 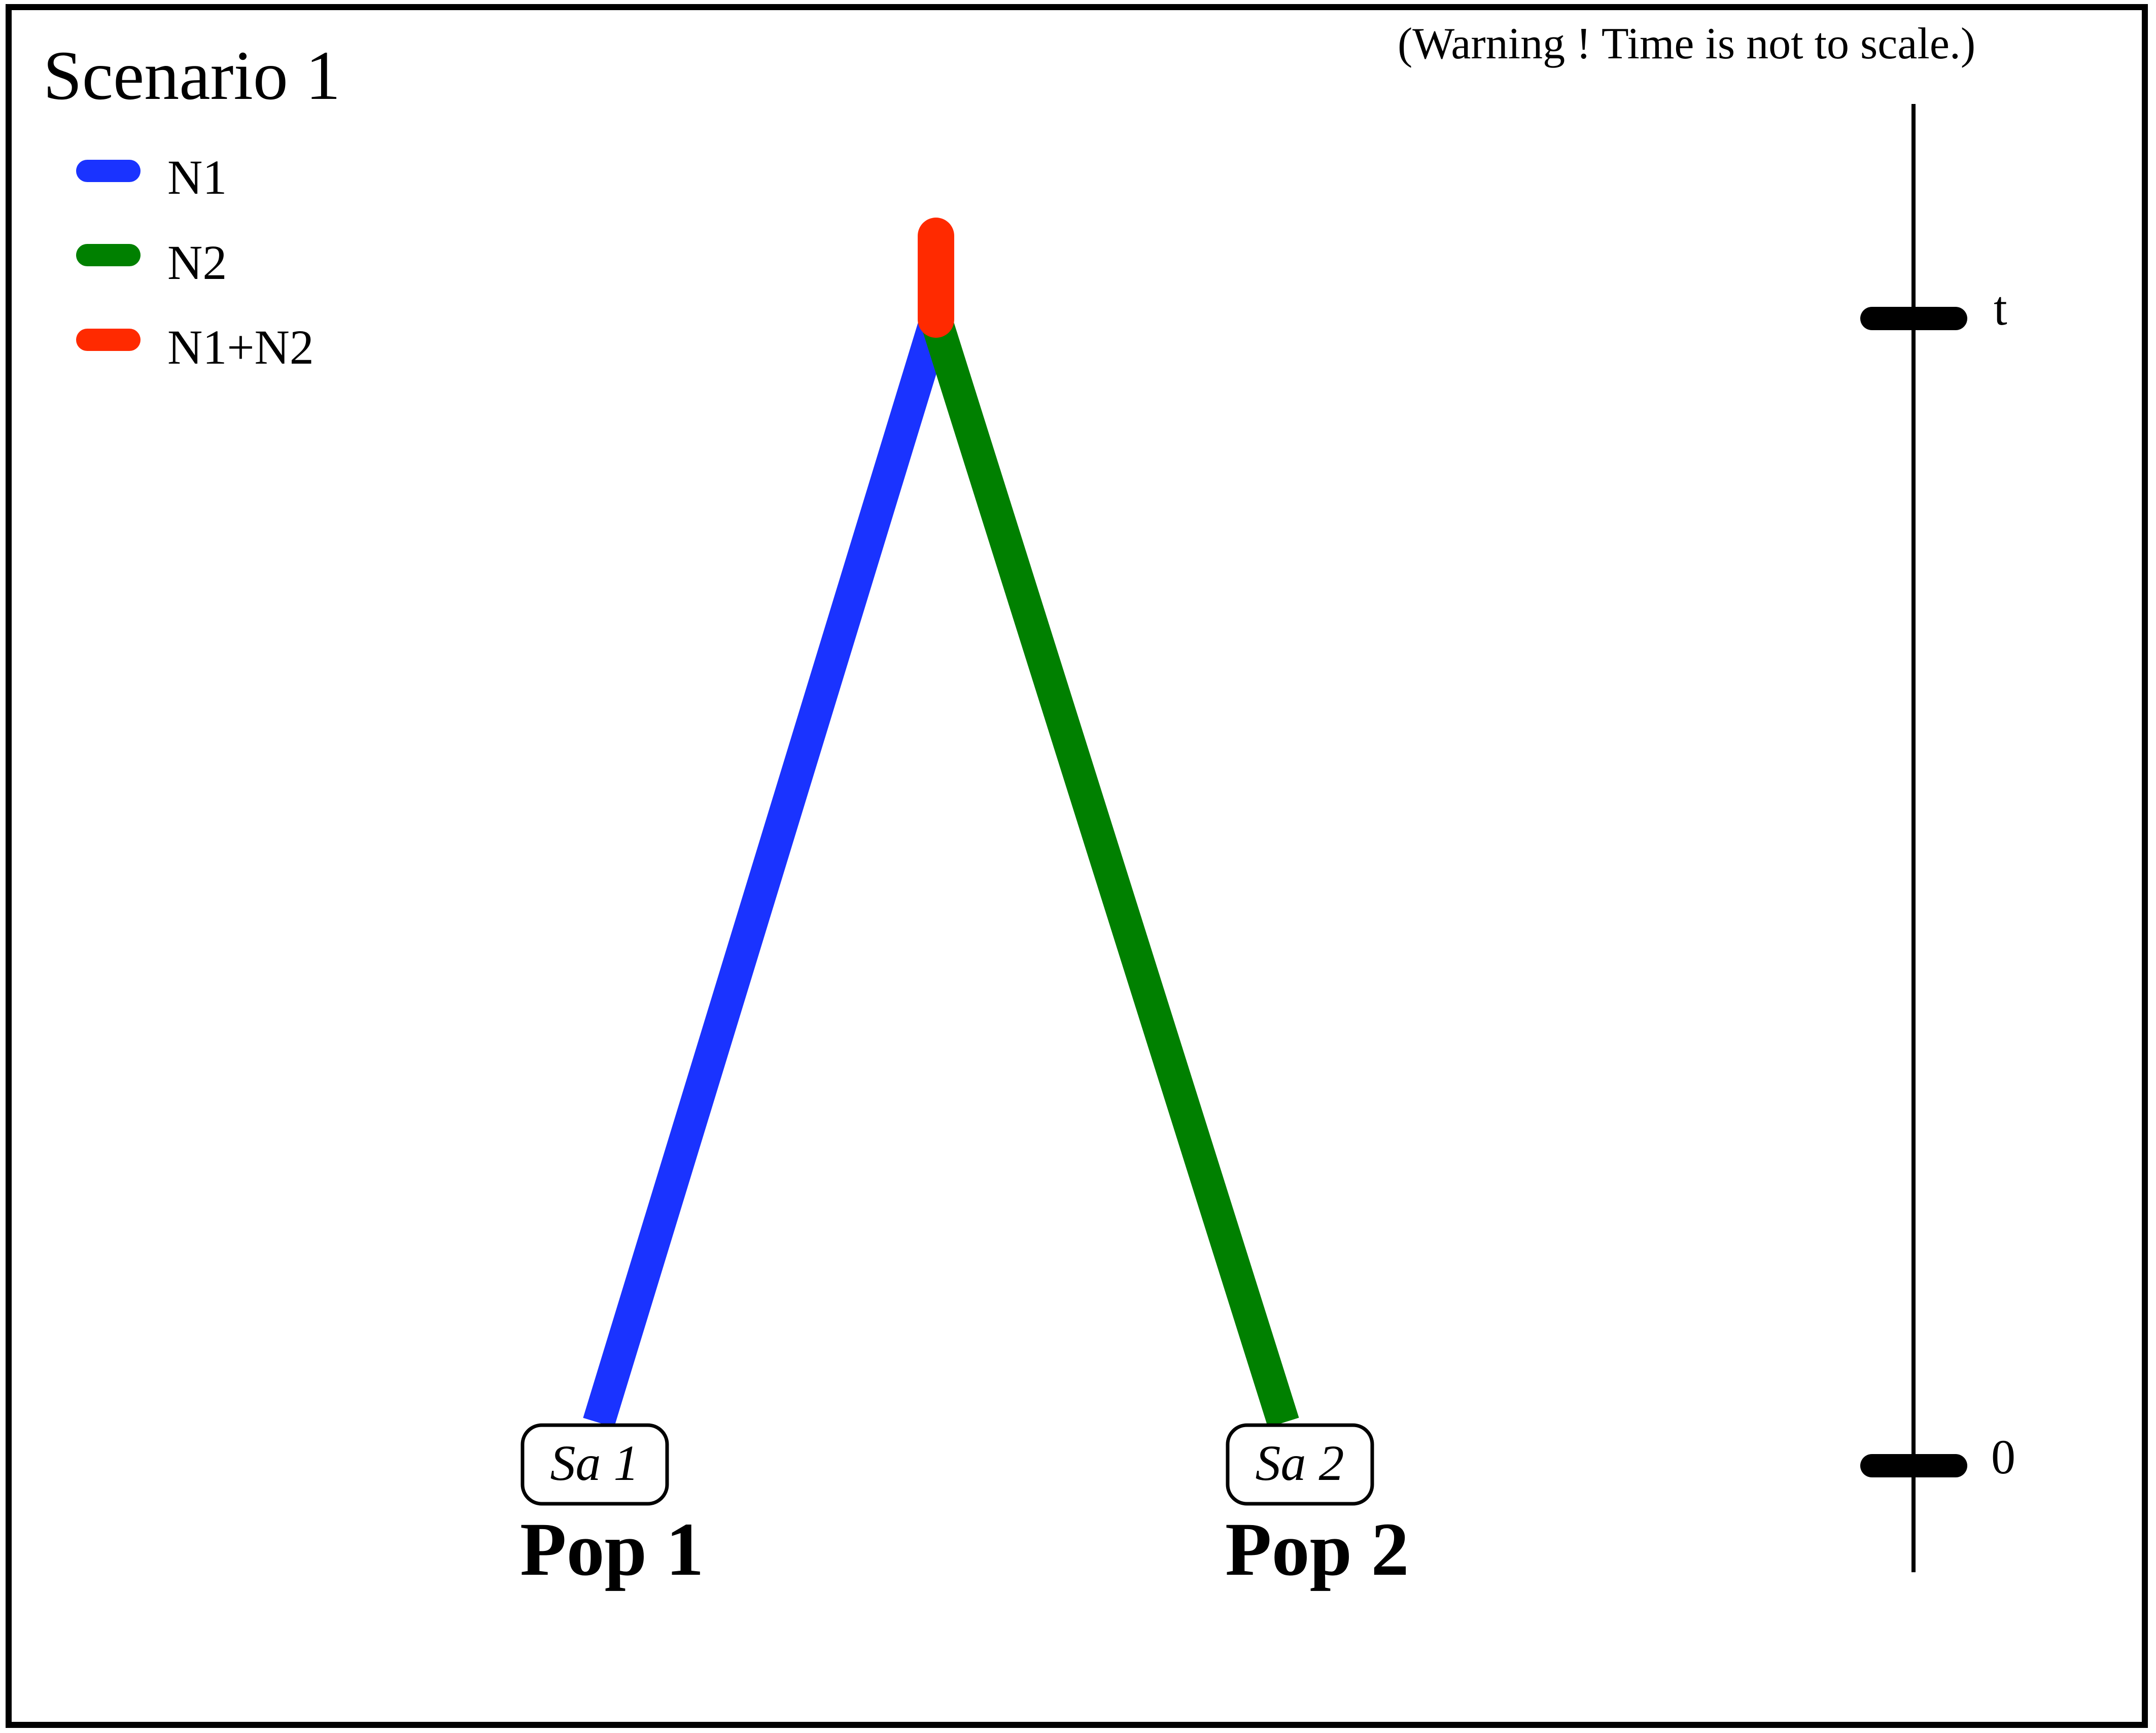 What do you see at coordinates (1317, 1549) in the screenshot?
I see `population-label-pop2: Pop 2` at bounding box center [1317, 1549].